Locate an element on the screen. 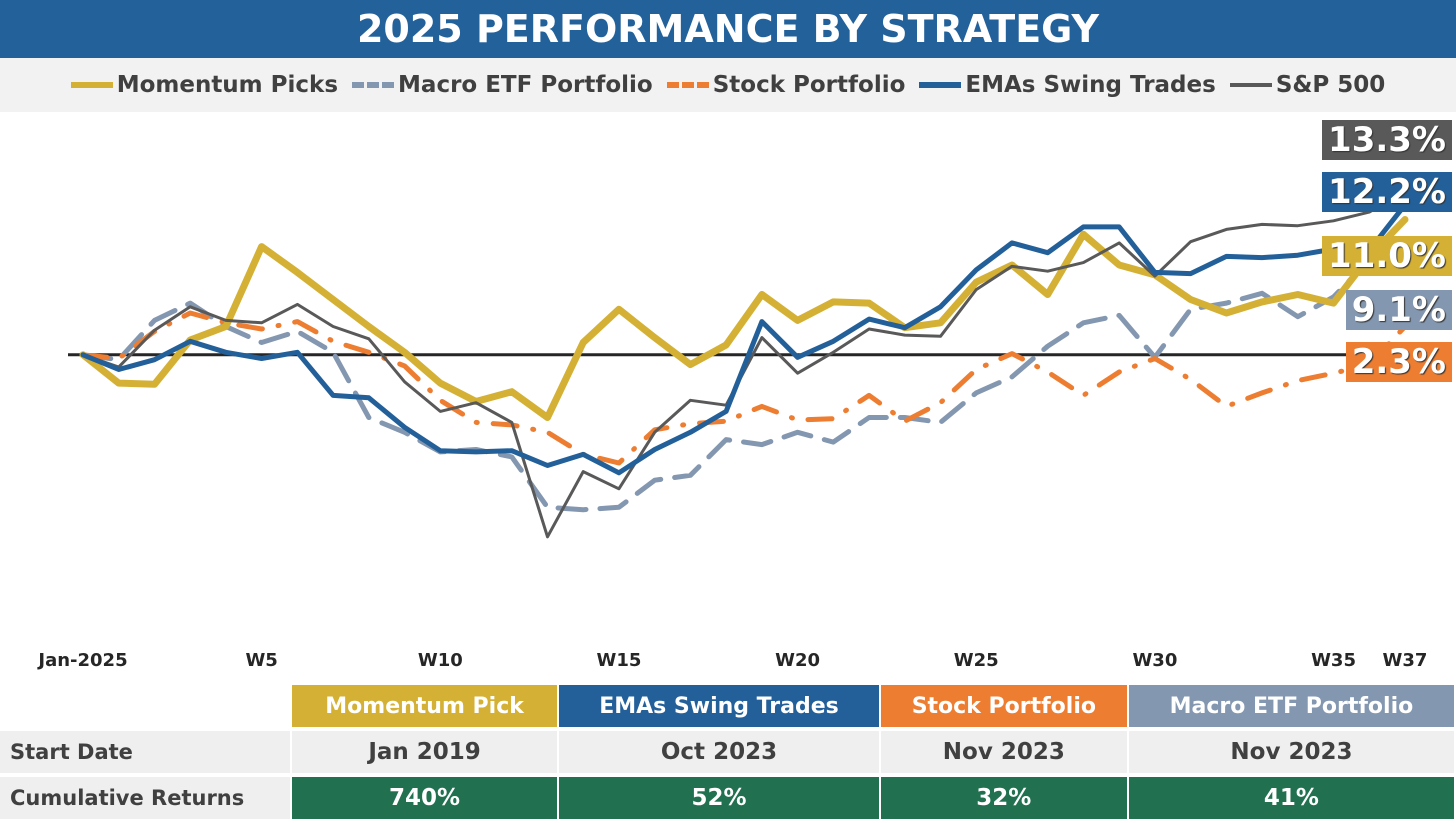 The image size is (1456, 823). legend-label: S&P 500 is located at coordinates (1330, 85).